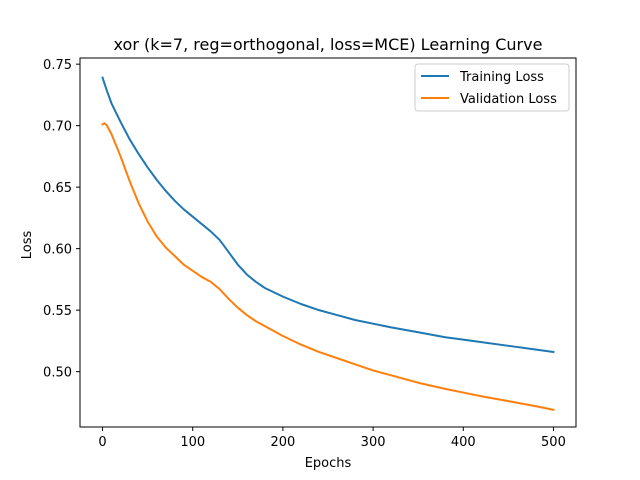  What do you see at coordinates (57, 311) in the screenshot?
I see `y-tick-label: 0.55` at bounding box center [57, 311].